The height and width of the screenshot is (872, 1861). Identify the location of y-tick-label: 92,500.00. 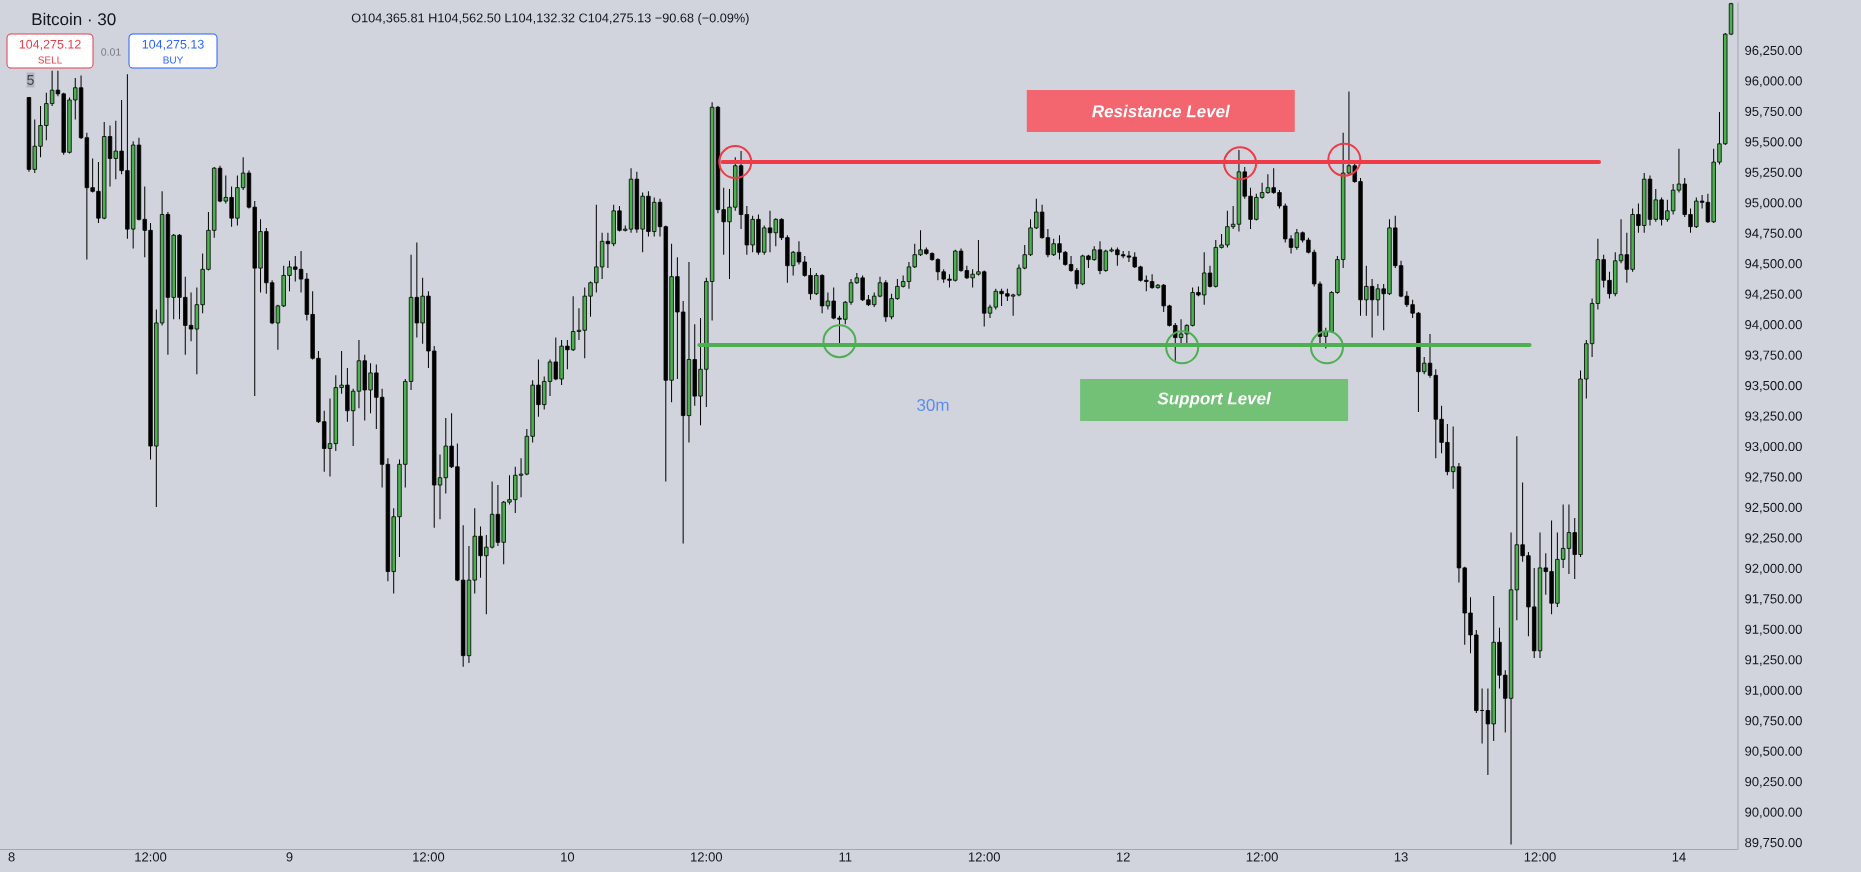
(1773, 508).